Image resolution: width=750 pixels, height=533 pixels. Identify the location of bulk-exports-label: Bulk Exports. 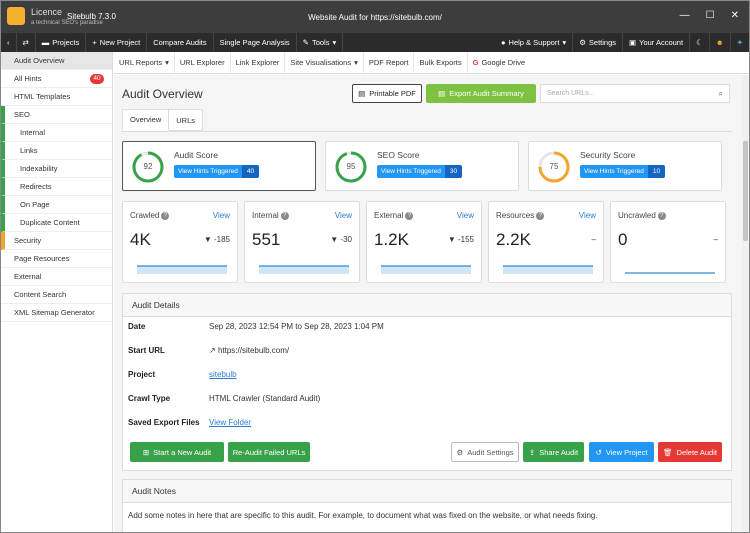
(440, 62).